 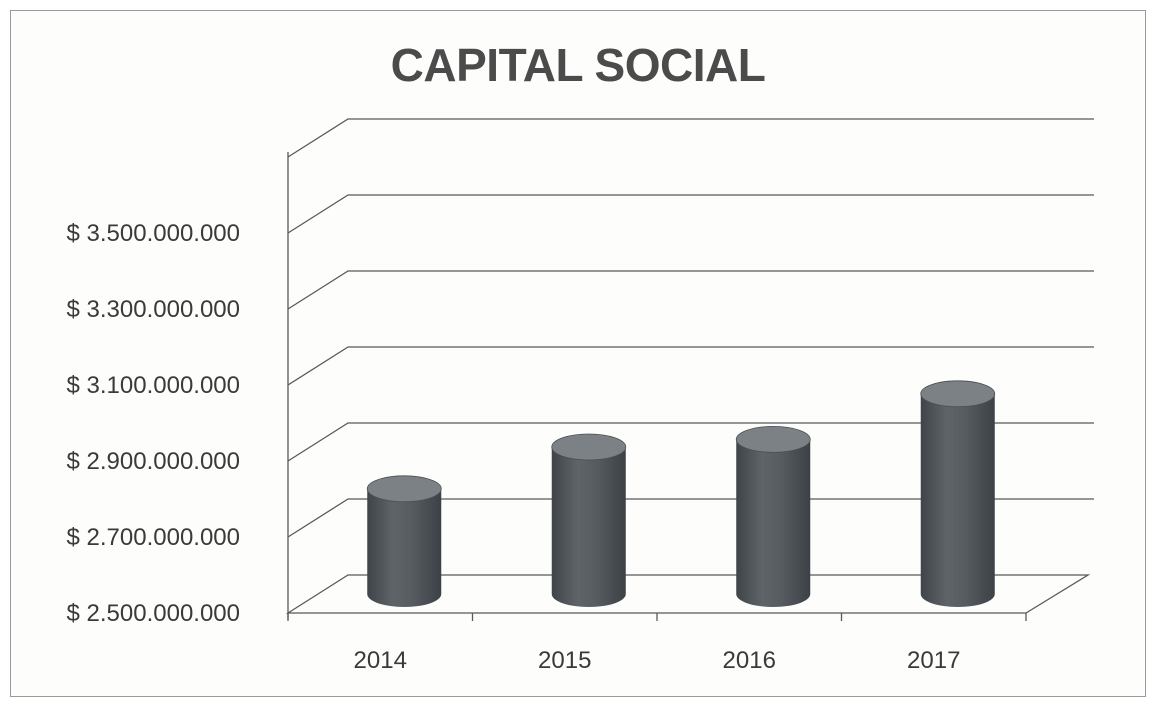 What do you see at coordinates (749, 660) in the screenshot?
I see `x-tick-label: 2016` at bounding box center [749, 660].